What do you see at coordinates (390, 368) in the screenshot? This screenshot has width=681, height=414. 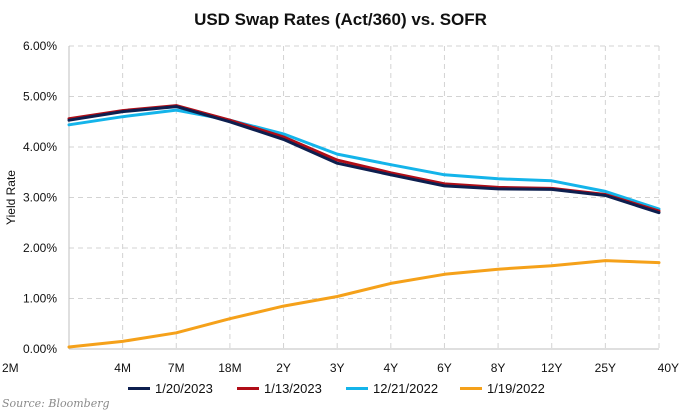 I see `x-tick-label: 4Y` at bounding box center [390, 368].